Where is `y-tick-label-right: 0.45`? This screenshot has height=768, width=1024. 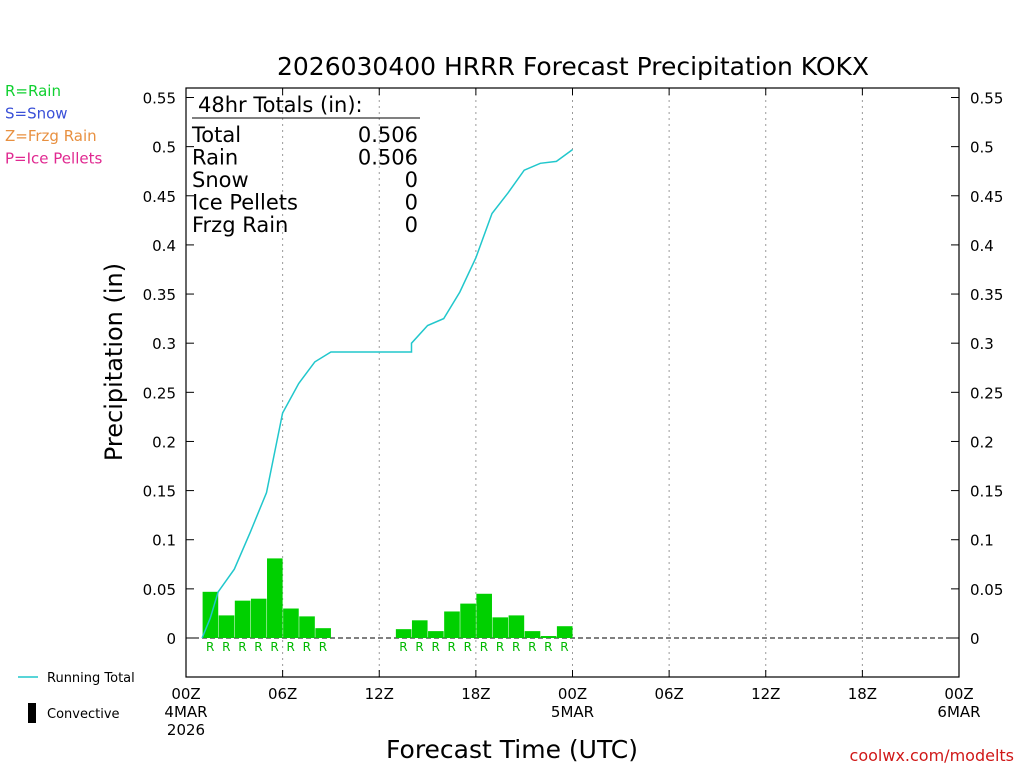 y-tick-label-right: 0.45 is located at coordinates (986, 197).